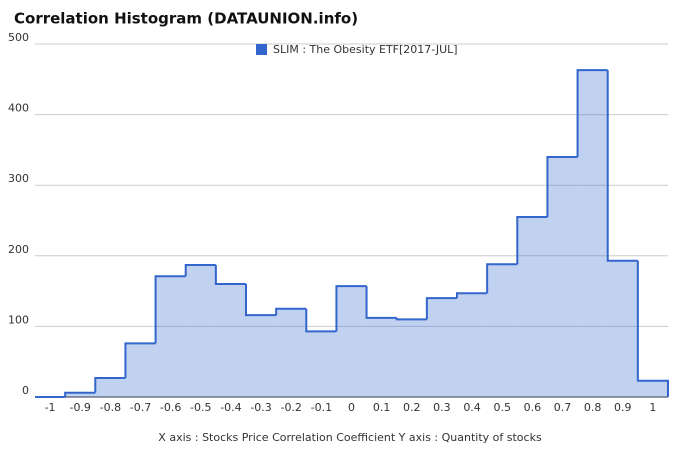 The height and width of the screenshot is (462, 680). I want to click on x-tick-label: 0.7, so click(563, 407).